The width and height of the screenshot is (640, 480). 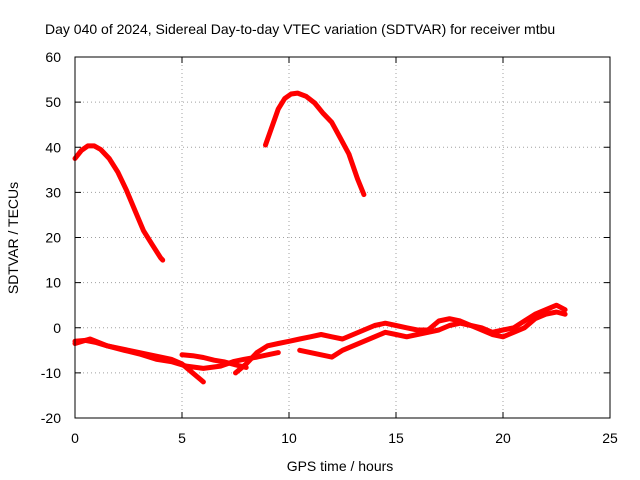 I want to click on y-tick-label: 50, so click(x=53, y=102).